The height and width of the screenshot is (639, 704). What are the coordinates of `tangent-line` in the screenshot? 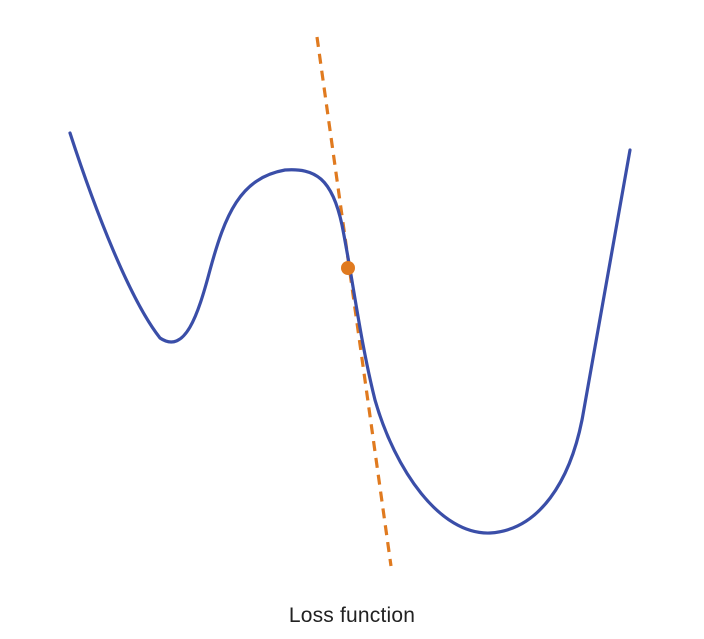 It's located at (354, 301).